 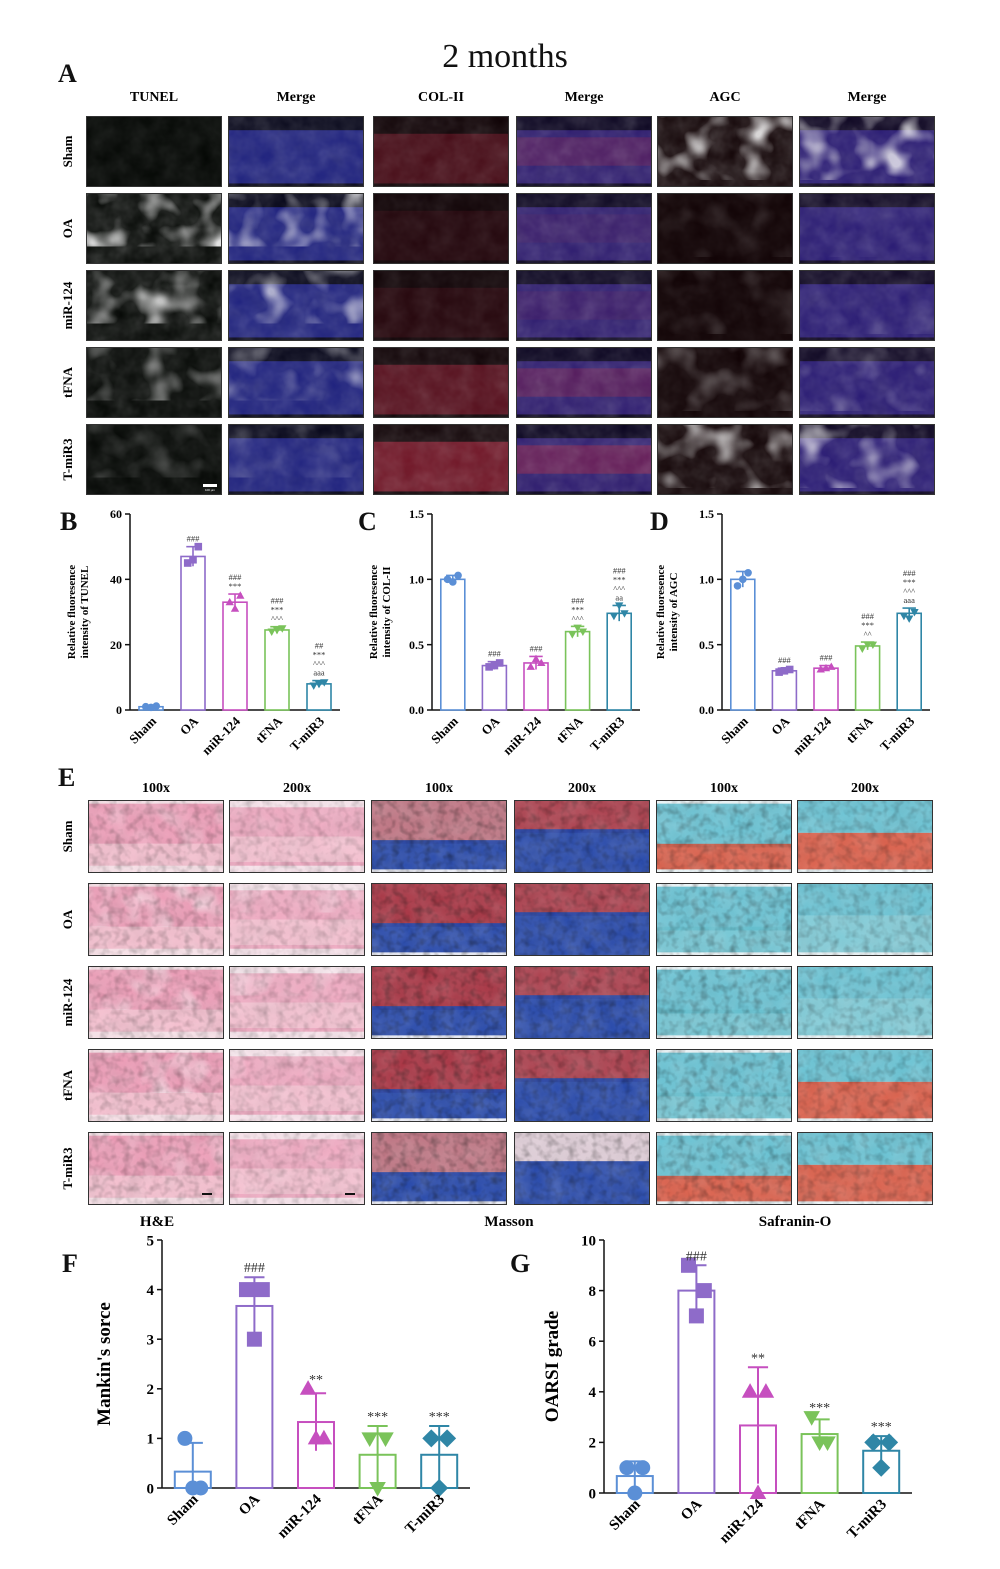 I want to click on chart-f-ylabel: Mankin's sorce, so click(x=104, y=1364).